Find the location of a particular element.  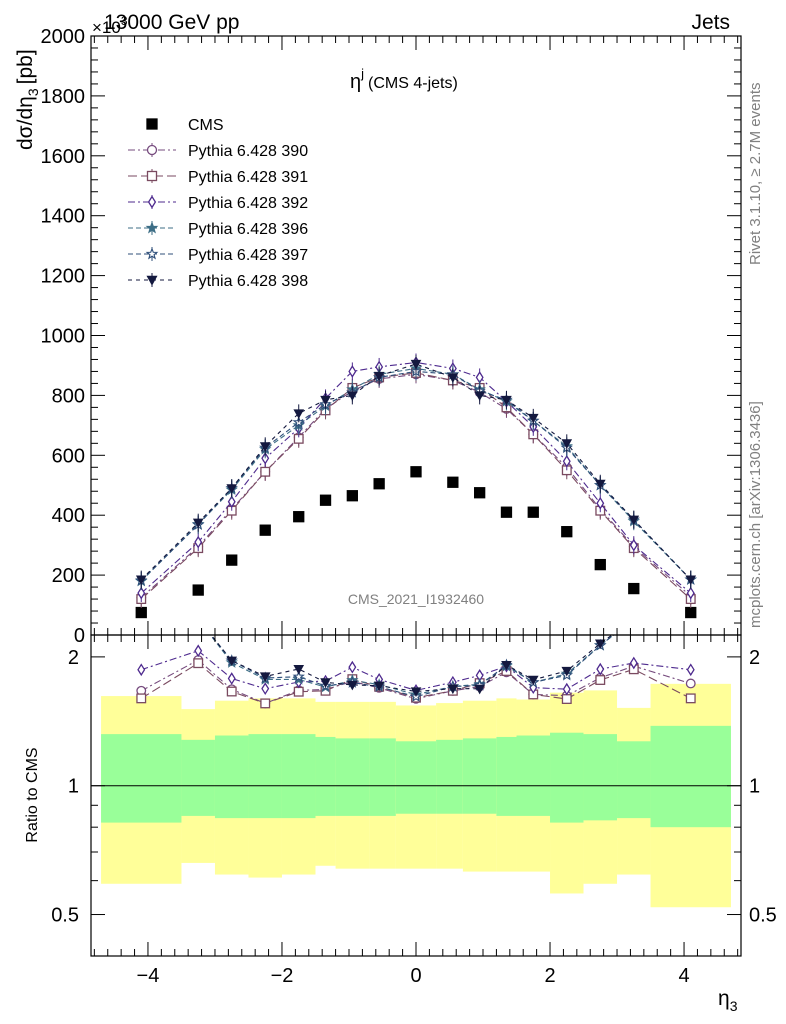

ratio-tick-label-right: 0.5 is located at coordinates (763, 916).